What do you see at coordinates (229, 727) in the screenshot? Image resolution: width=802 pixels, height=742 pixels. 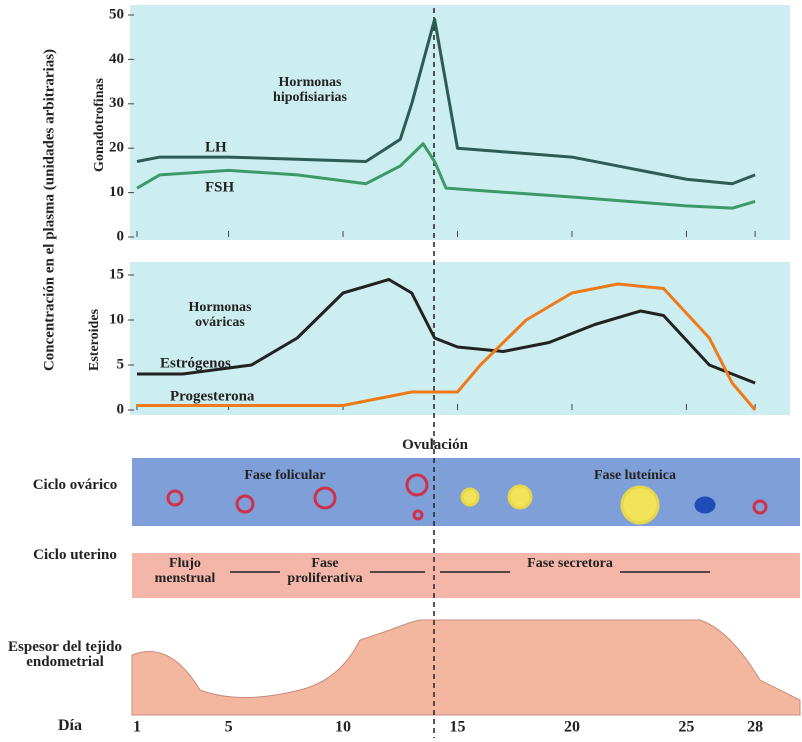 I see `x-tick-label: 5` at bounding box center [229, 727].